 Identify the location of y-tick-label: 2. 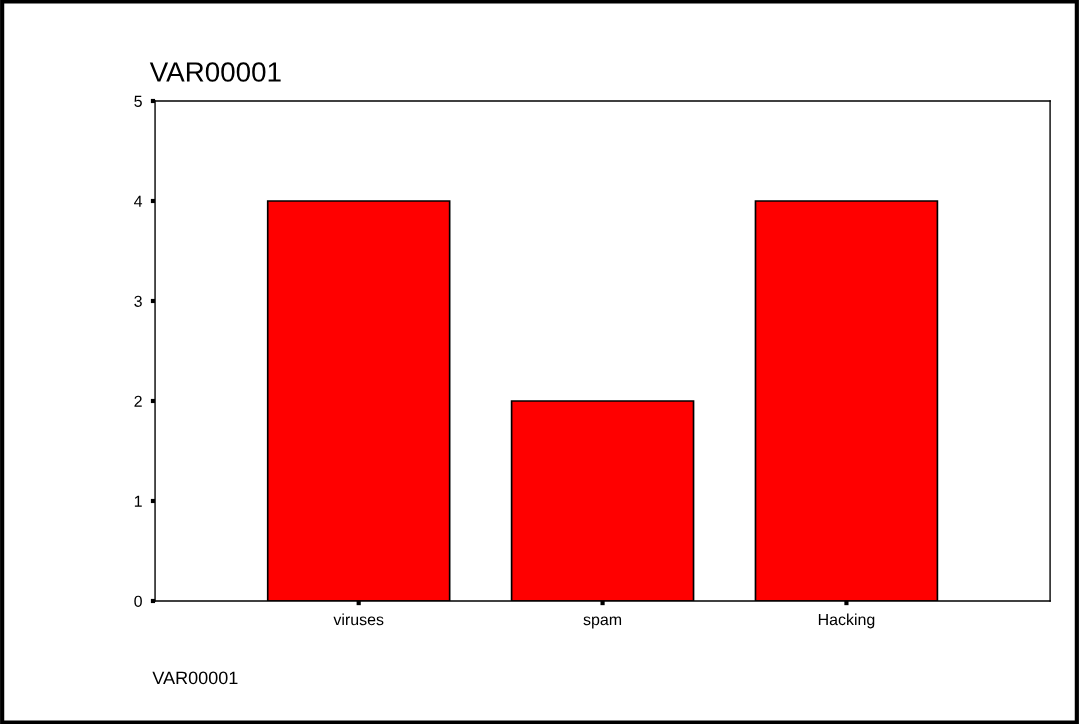
(138, 401).